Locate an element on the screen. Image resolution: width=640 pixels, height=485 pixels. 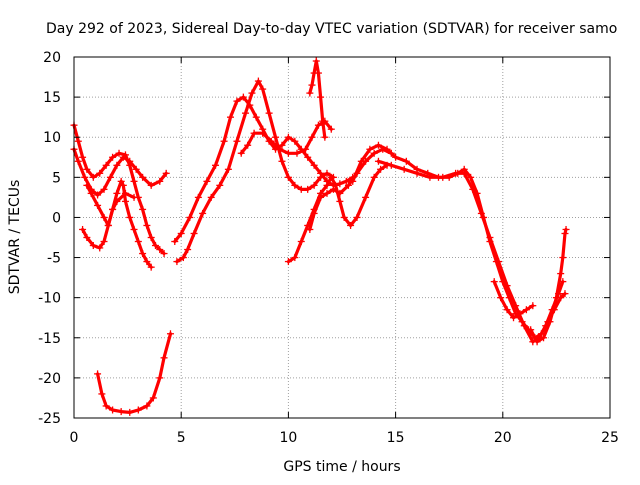
y-tick-label: 5 is located at coordinates (56, 178).